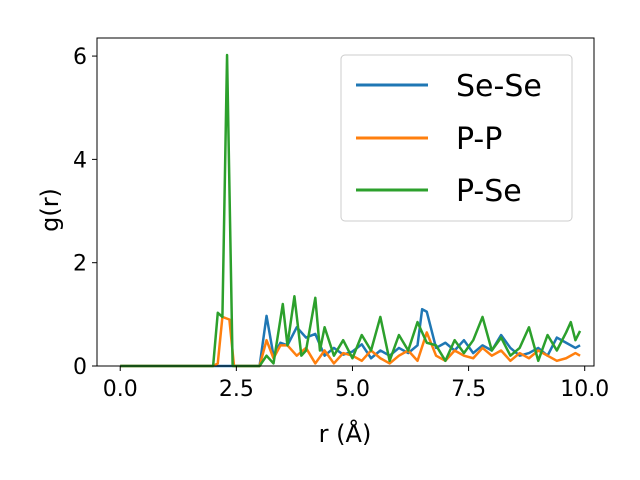 This screenshot has width=640, height=480. Describe the element at coordinates (80, 57) in the screenshot. I see `y-tick-label: 6` at that location.